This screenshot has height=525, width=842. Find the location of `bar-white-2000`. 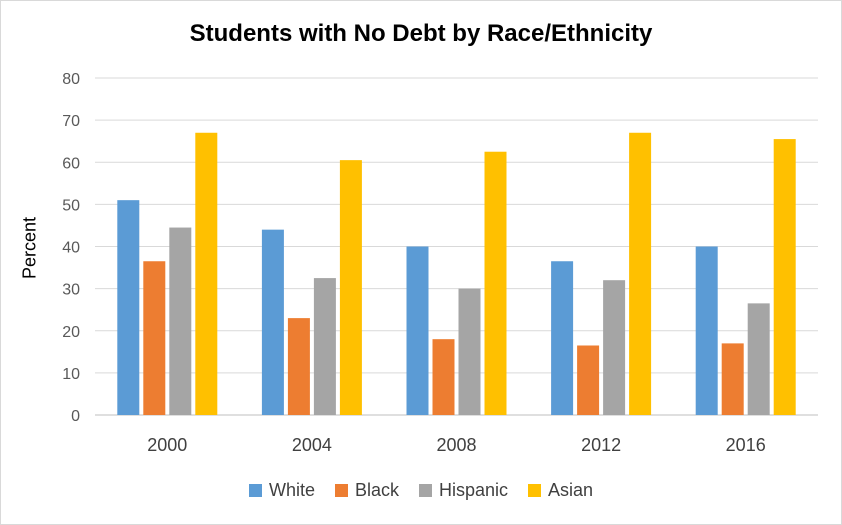

bar-white-2000 is located at coordinates (128, 307).